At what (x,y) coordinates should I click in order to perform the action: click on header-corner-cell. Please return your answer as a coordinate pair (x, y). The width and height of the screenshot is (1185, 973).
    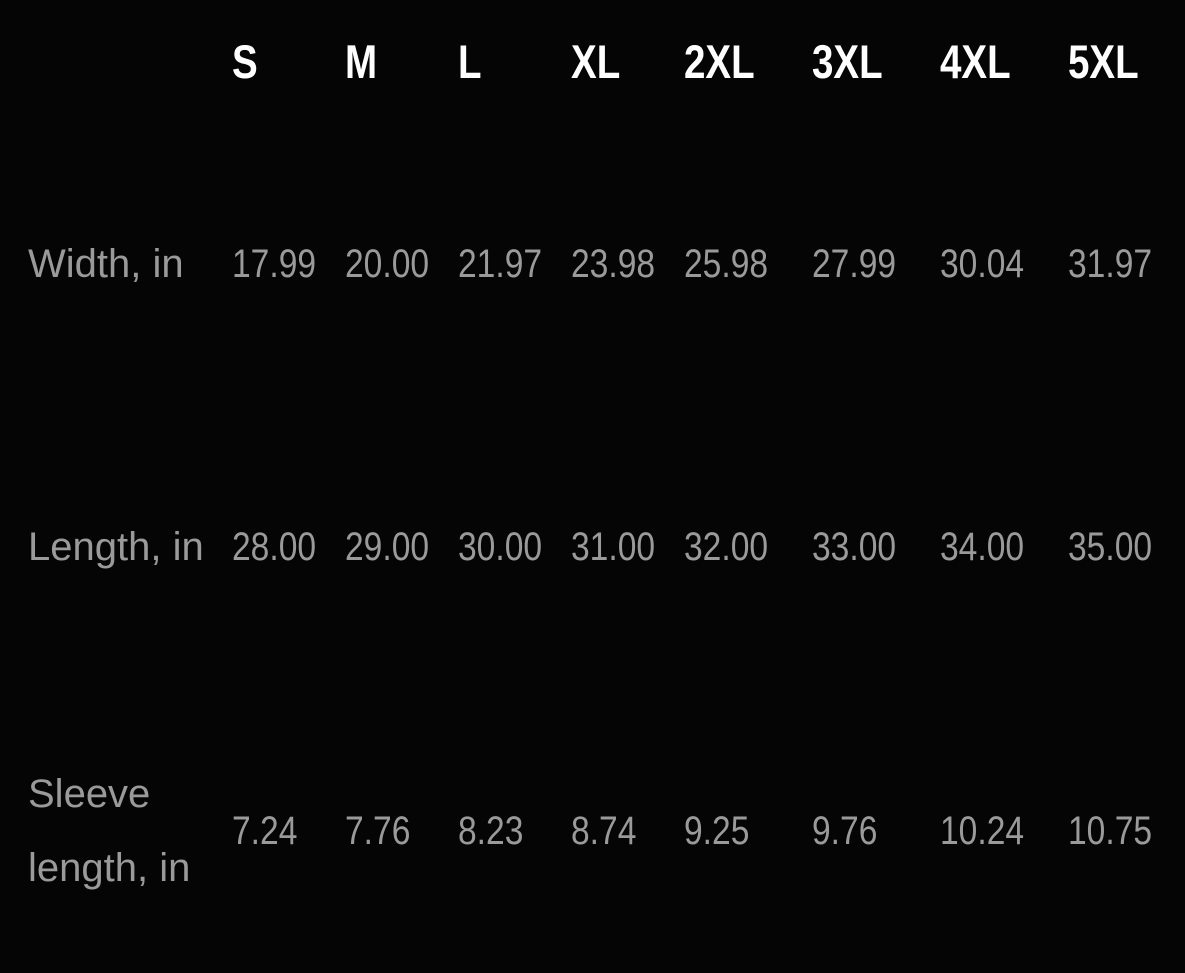
    Looking at the image, I should click on (95, 61).